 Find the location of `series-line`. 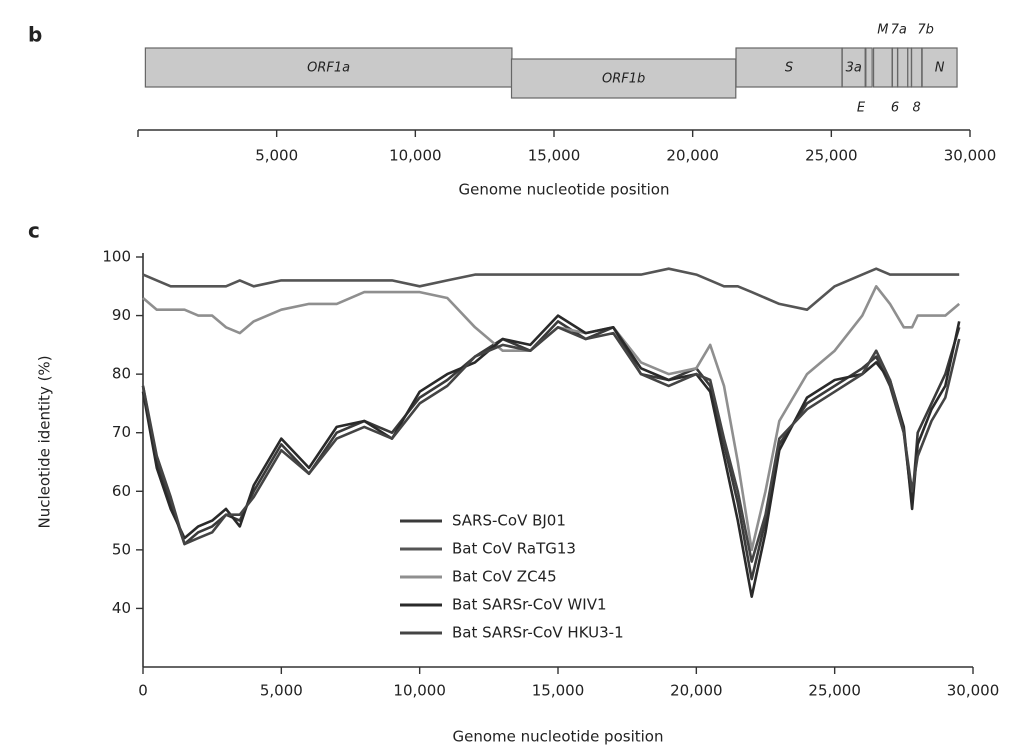

series-line is located at coordinates (551, 289).